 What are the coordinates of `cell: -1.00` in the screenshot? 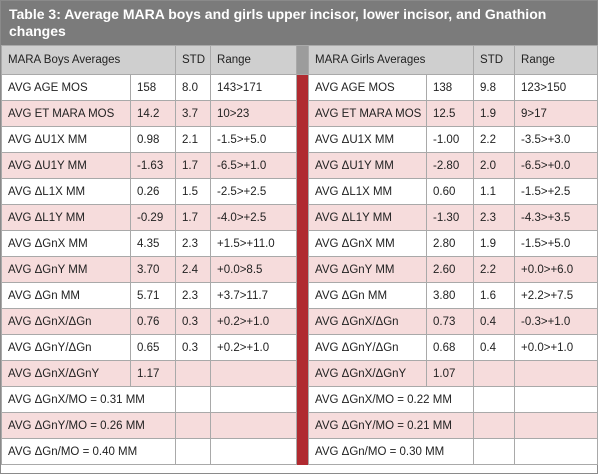 It's located at (450, 139).